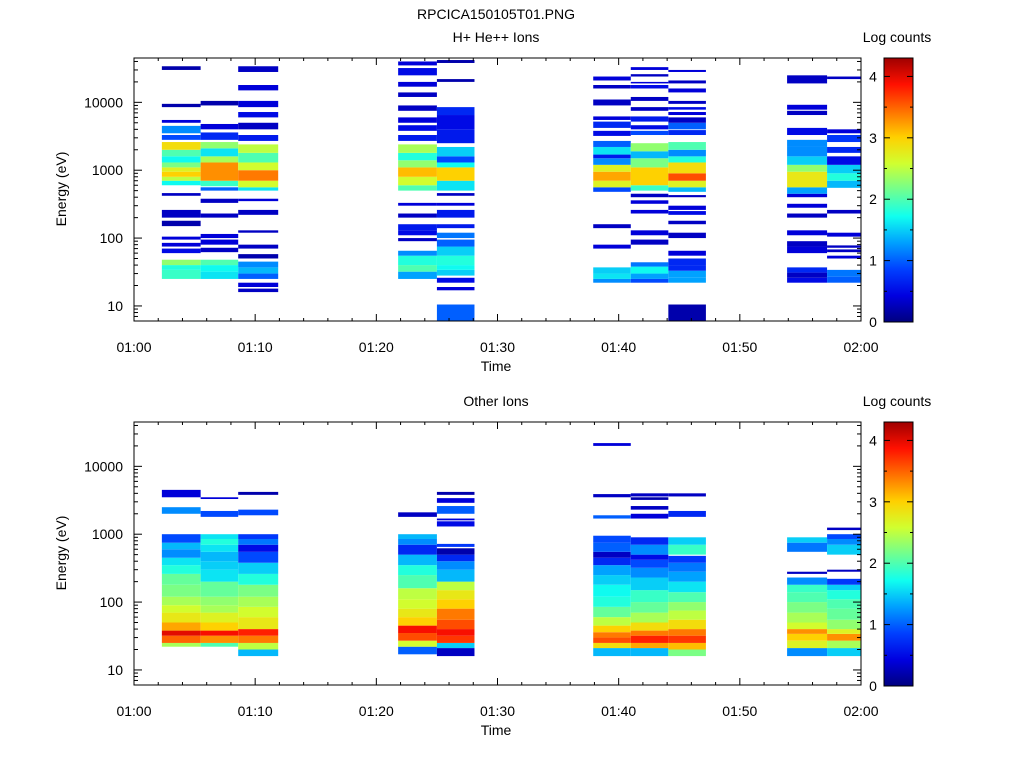  Describe the element at coordinates (897, 401) in the screenshot. I see `colorbar-label: Log counts` at that location.